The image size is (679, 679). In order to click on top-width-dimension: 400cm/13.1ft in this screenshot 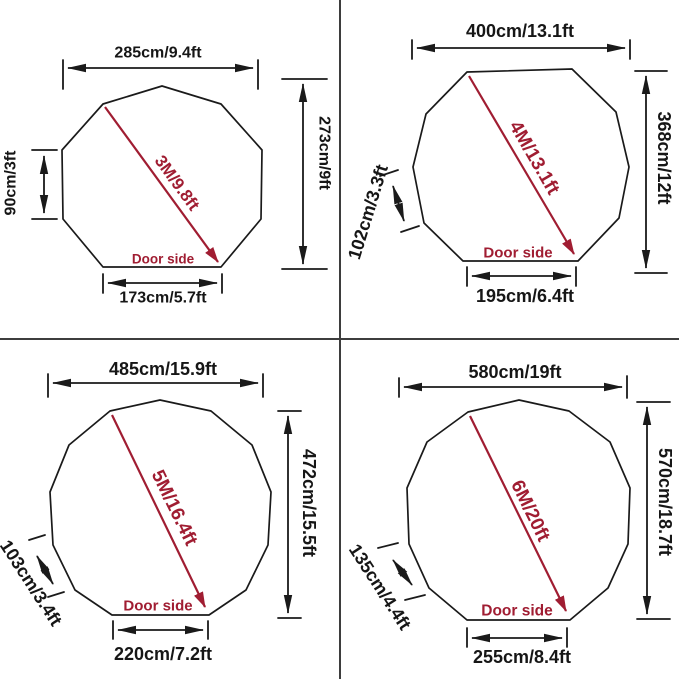, I will do `click(521, 40)`.